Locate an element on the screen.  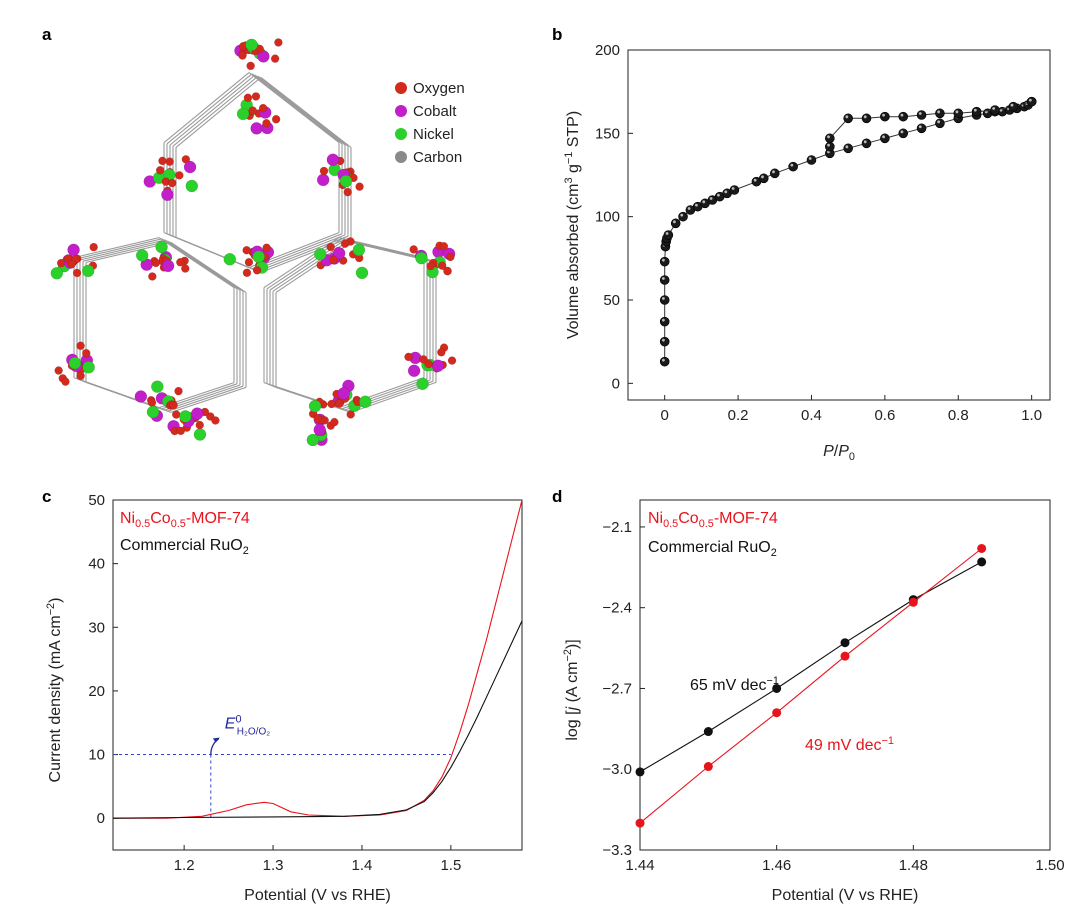
x-tick-label: 1.5 is located at coordinates (450, 865).